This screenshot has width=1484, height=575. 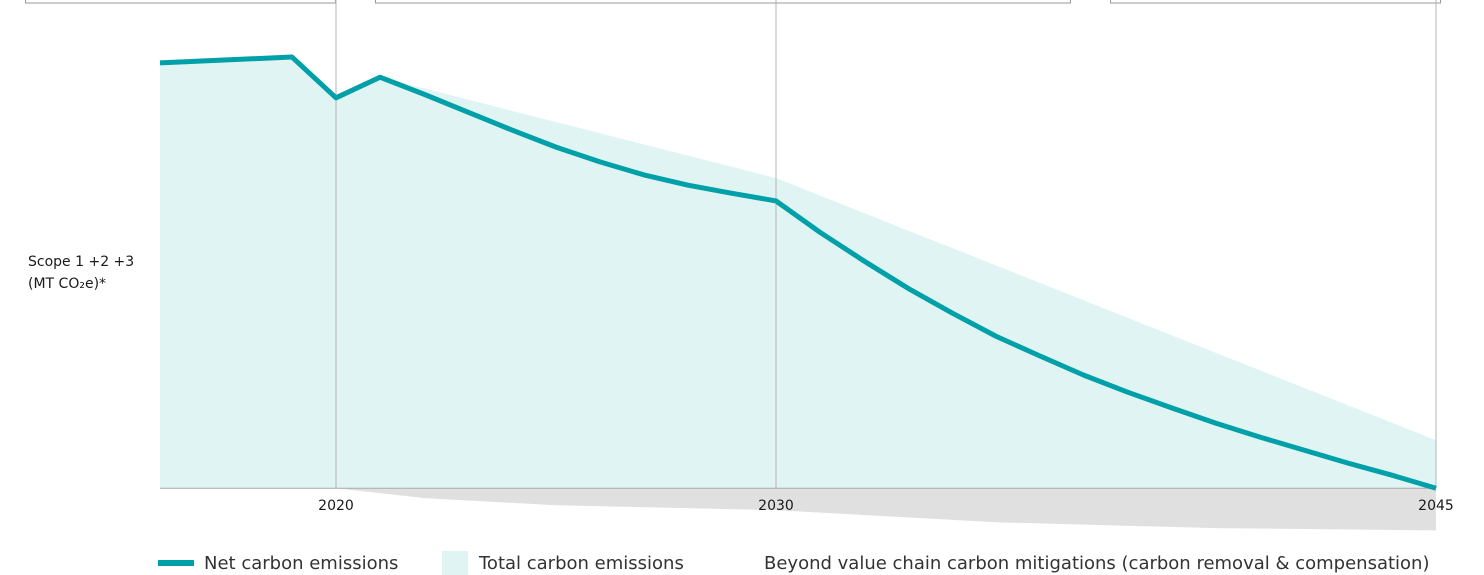 What do you see at coordinates (581, 563) in the screenshot?
I see `legend-label: Total carbon emissions` at bounding box center [581, 563].